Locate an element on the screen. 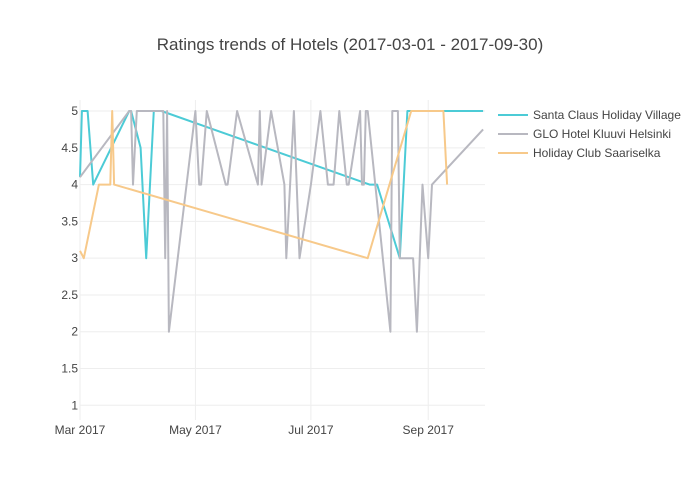  x-tick-label: May 2017 is located at coordinates (195, 430).